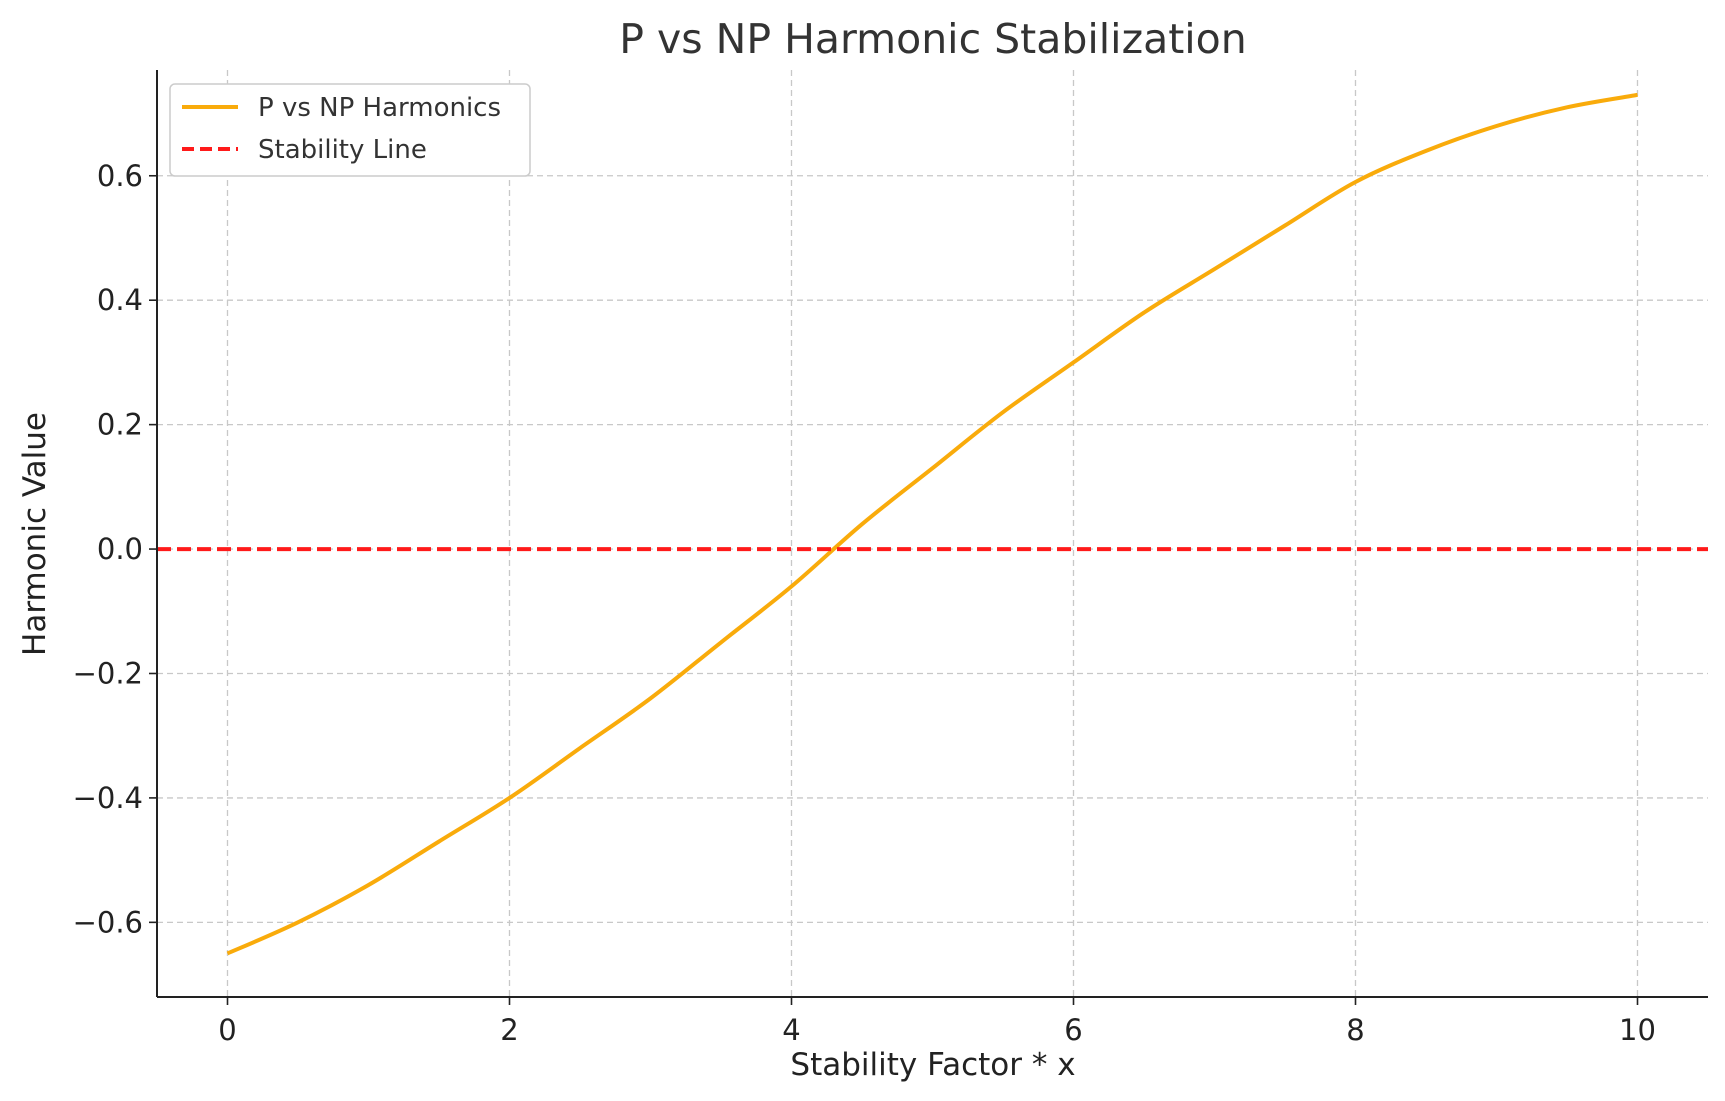  What do you see at coordinates (342, 150) in the screenshot?
I see `legend-label-stability: Stability Line` at bounding box center [342, 150].